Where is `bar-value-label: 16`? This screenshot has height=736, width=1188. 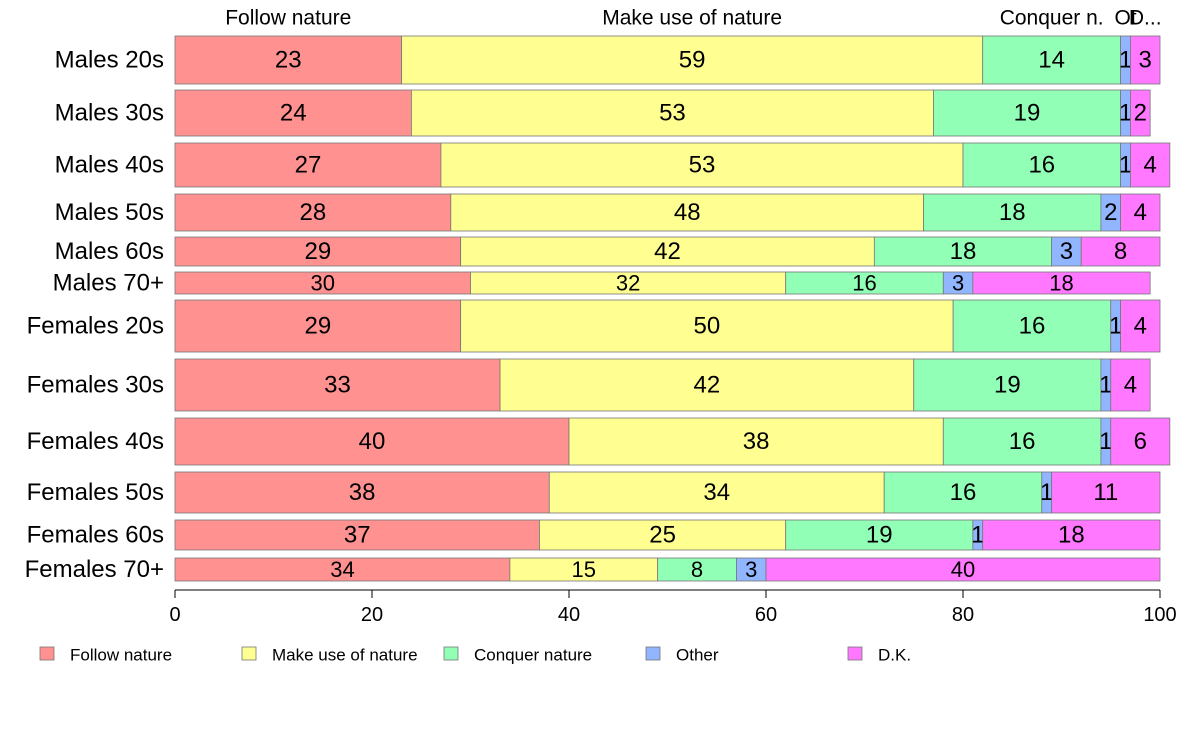
bar-value-label: 16 is located at coordinates (963, 492).